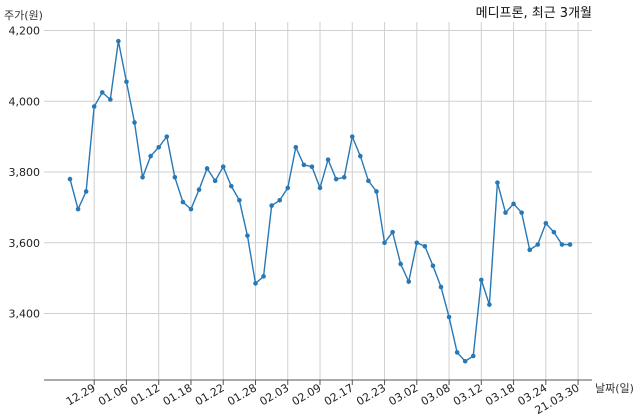 The image size is (640, 419). Describe the element at coordinates (23, 15) in the screenshot. I see `y-axis-title: 주가(원)` at that location.